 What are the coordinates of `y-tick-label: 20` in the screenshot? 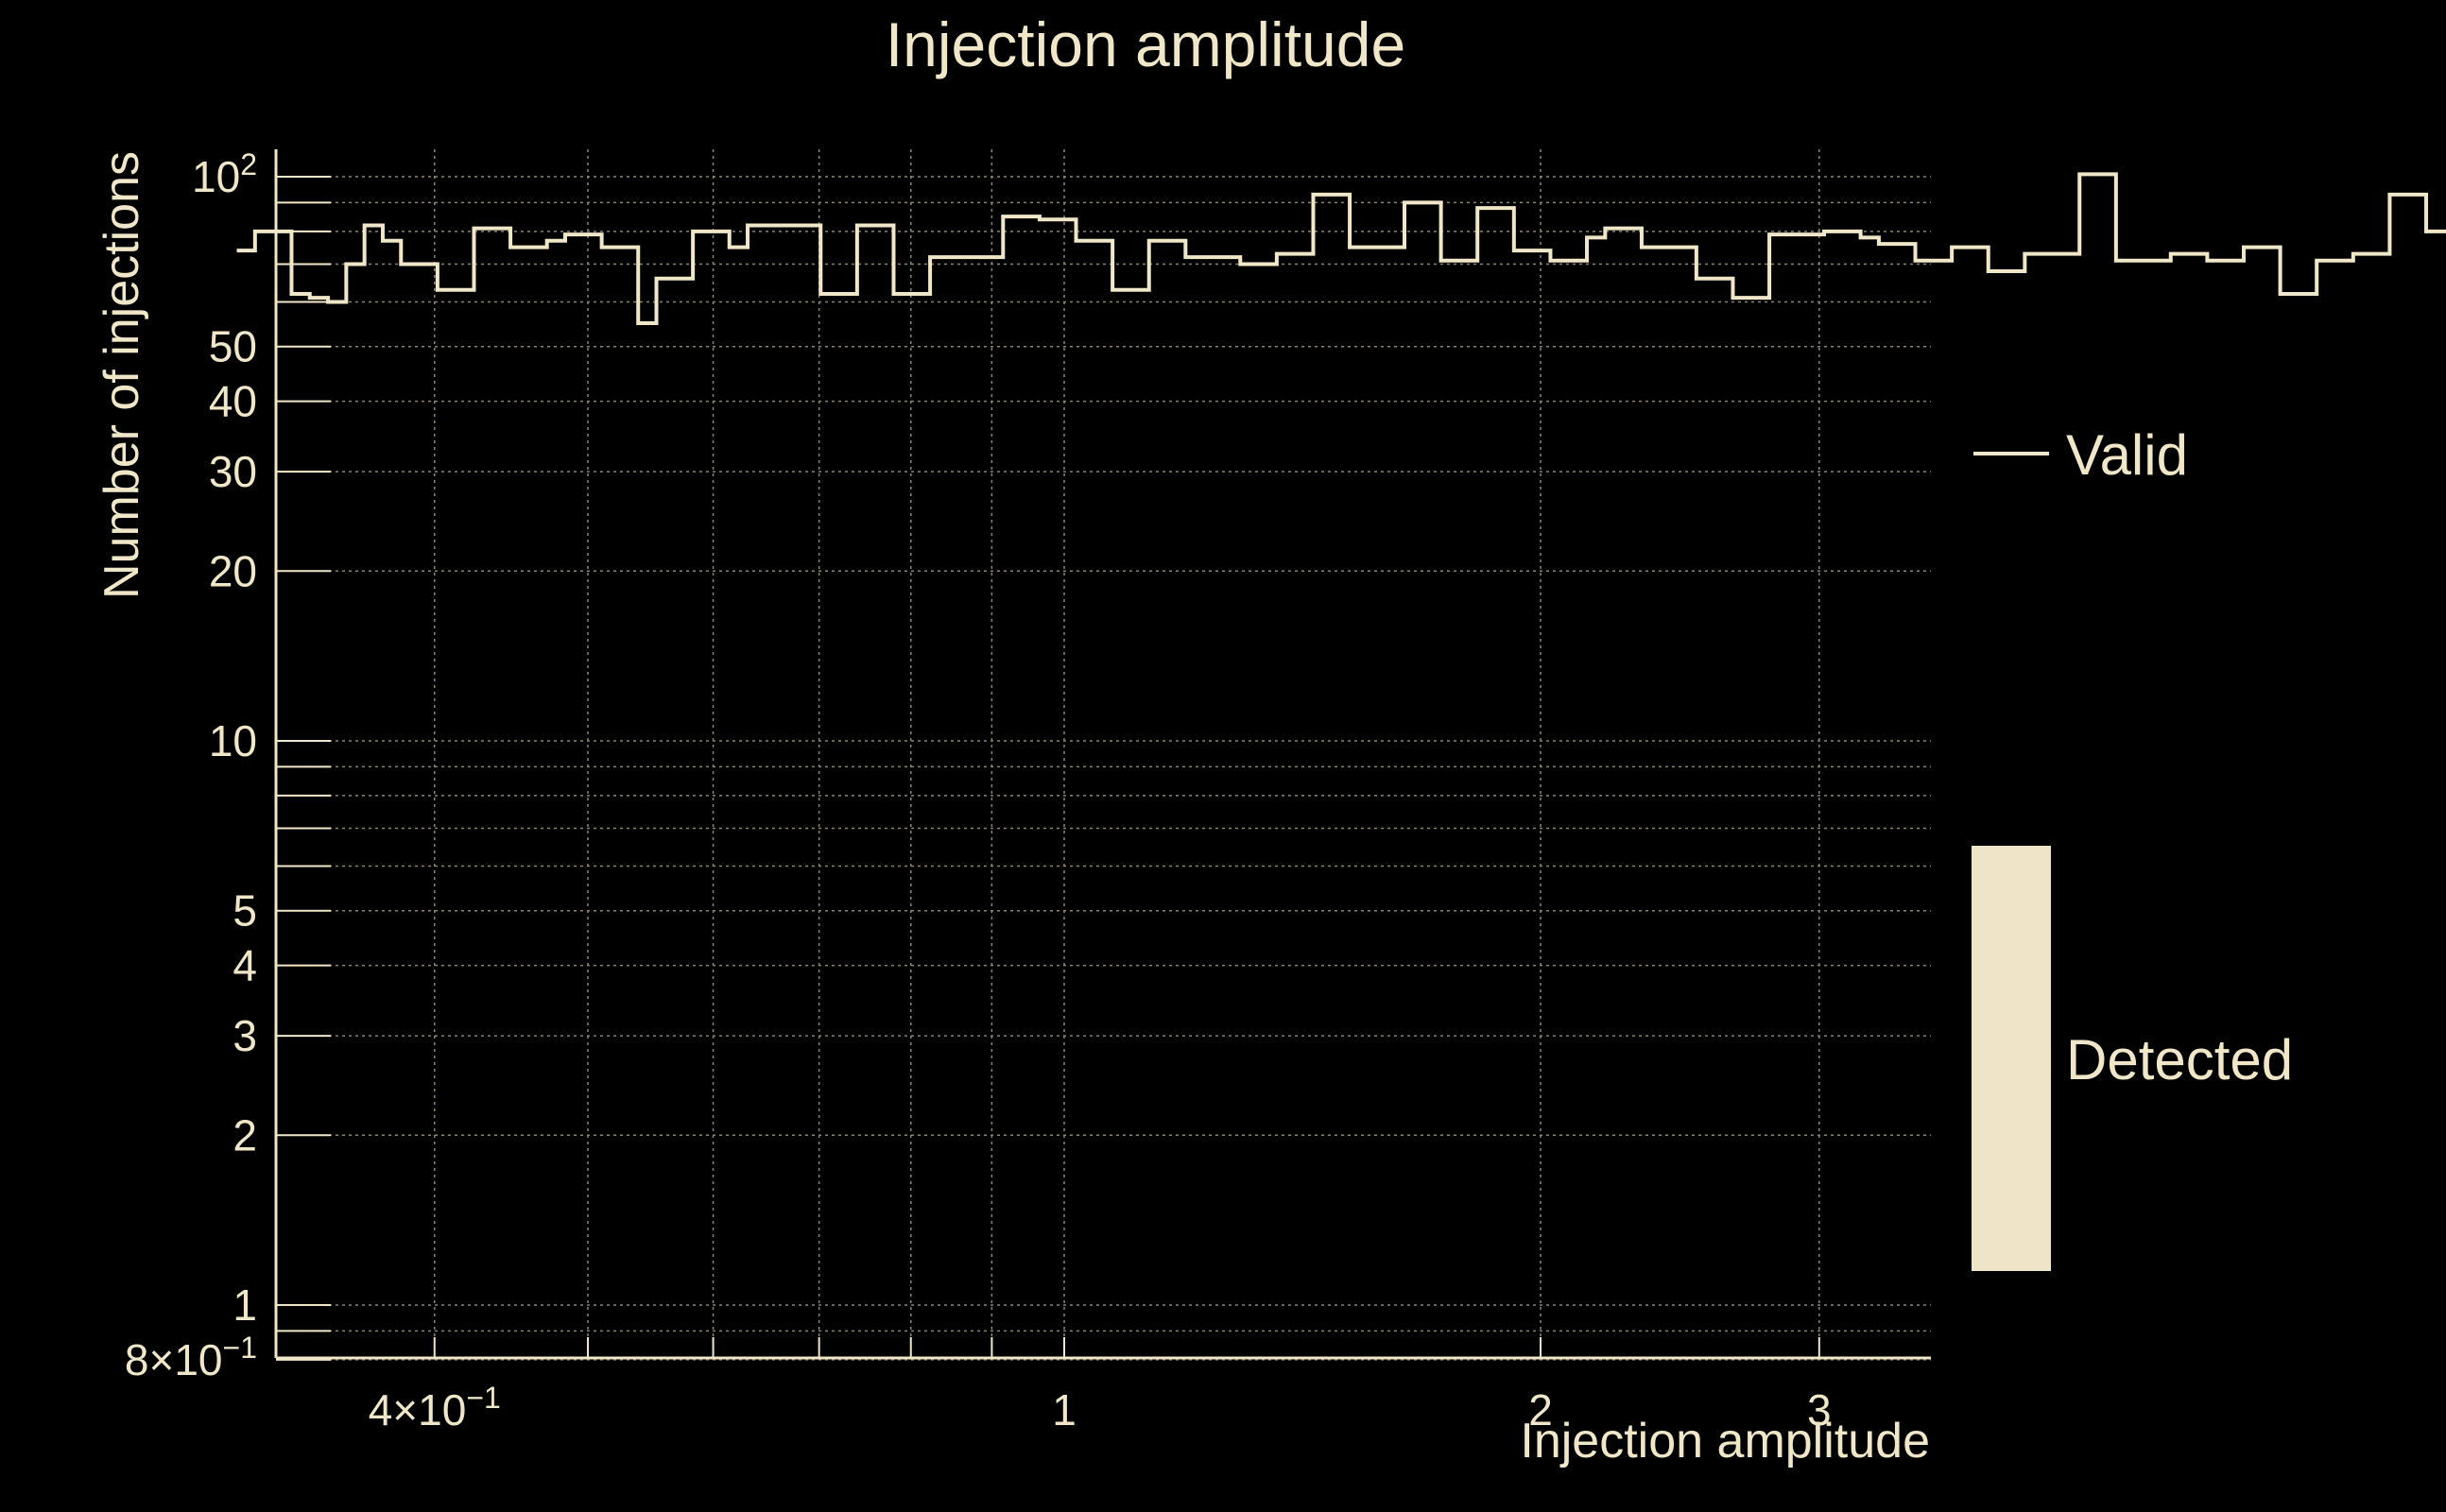 It's located at (233, 570).